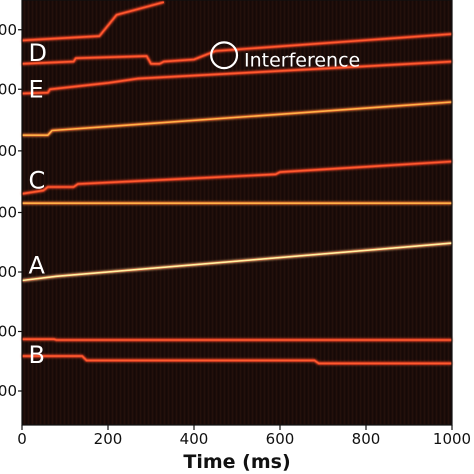 The image size is (474, 474). Describe the element at coordinates (194, 439) in the screenshot. I see `x-tick-label: 400` at that location.